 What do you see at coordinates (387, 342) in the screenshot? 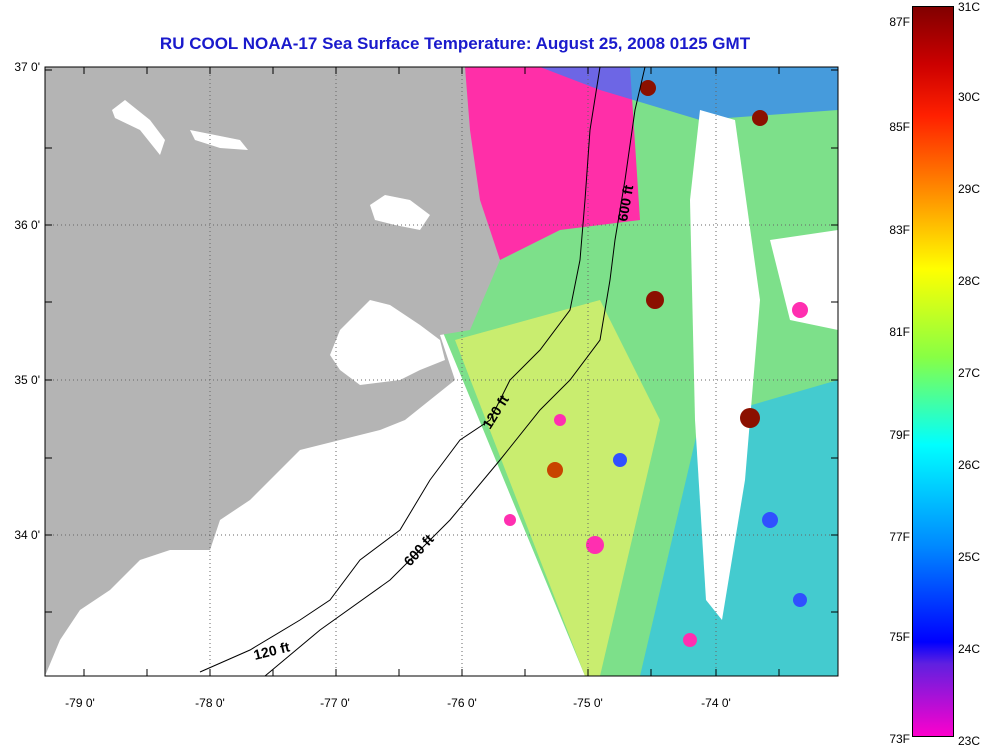
I see `sound-water` at bounding box center [387, 342].